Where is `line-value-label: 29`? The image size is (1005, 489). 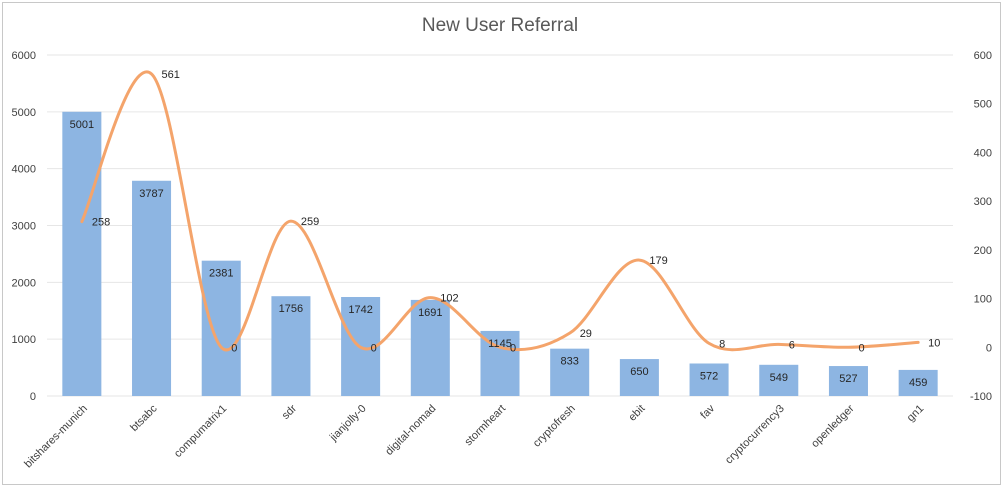
line-value-label: 29 is located at coordinates (586, 334).